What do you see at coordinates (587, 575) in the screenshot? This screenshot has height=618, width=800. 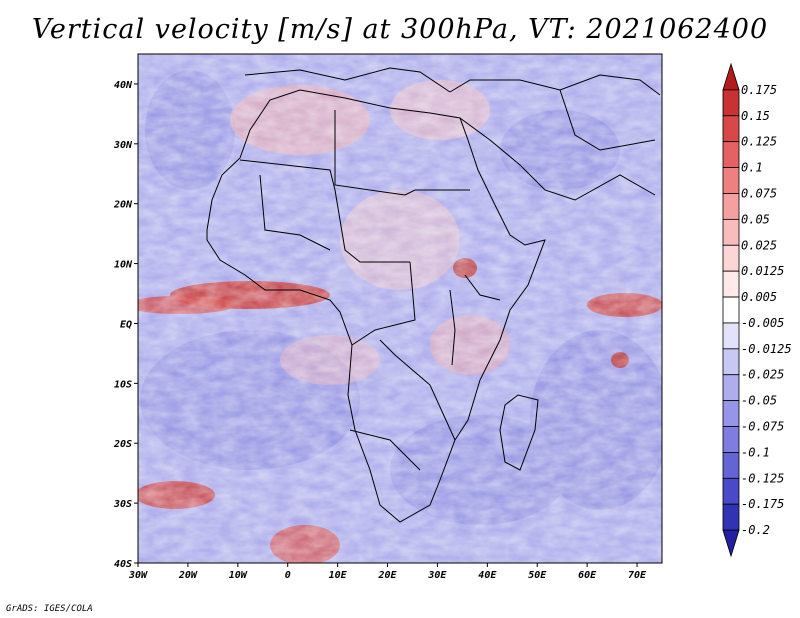 I see `lon-tick-label: 60E` at bounding box center [587, 575].